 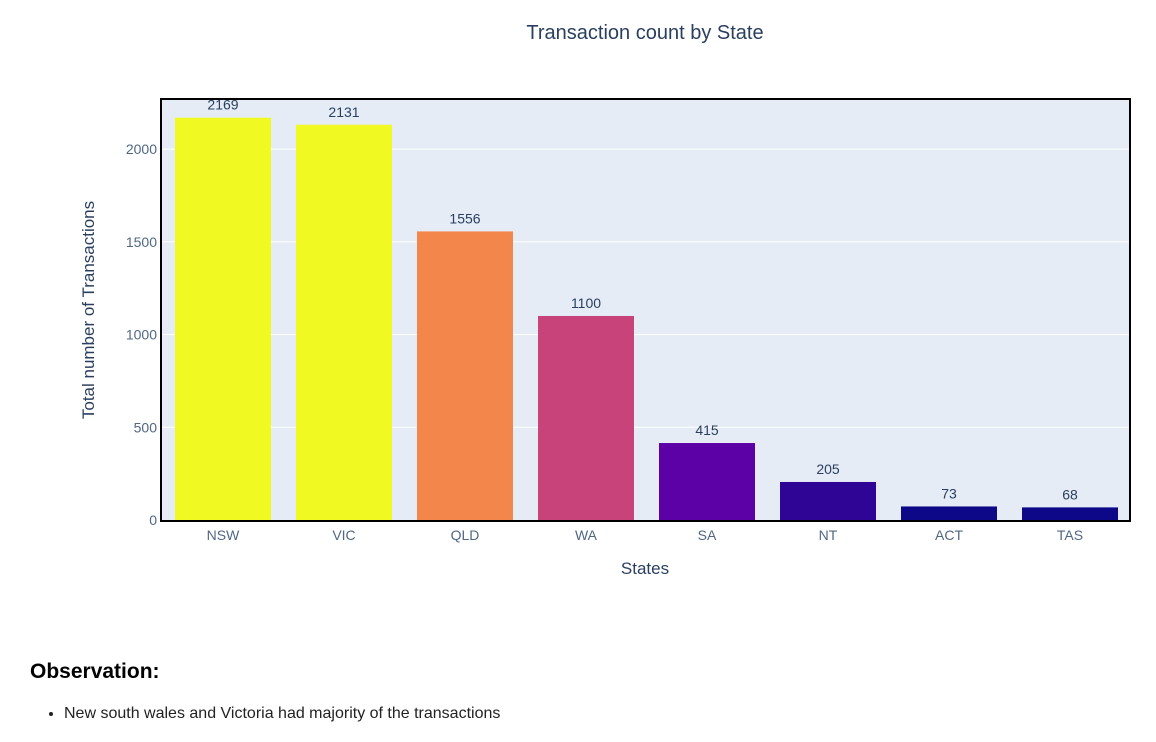 I want to click on data-label: 205, so click(x=828, y=469).